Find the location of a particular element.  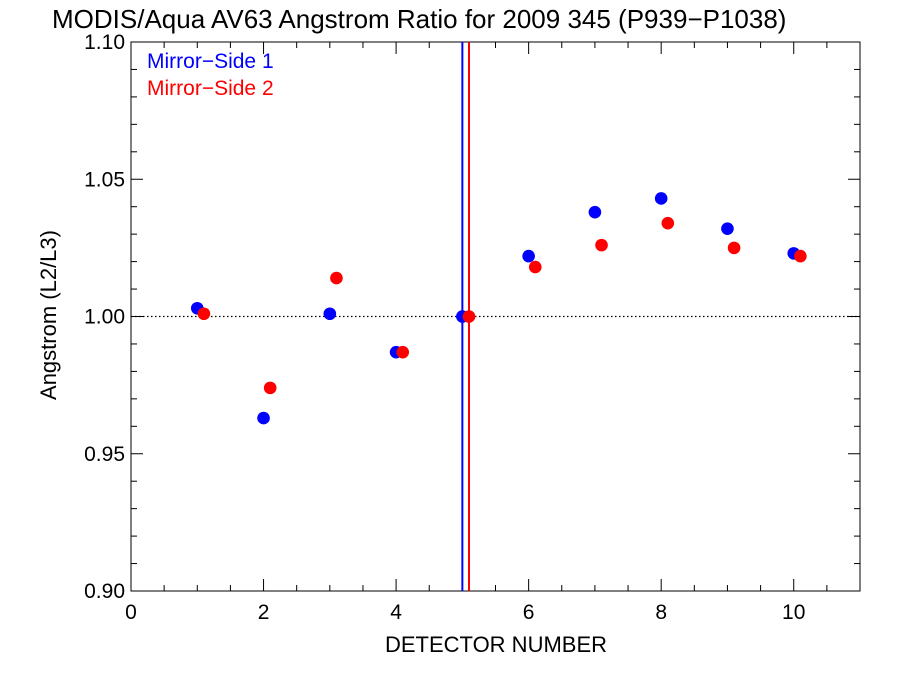

y-tick-label: 1.05 is located at coordinates (104, 179).